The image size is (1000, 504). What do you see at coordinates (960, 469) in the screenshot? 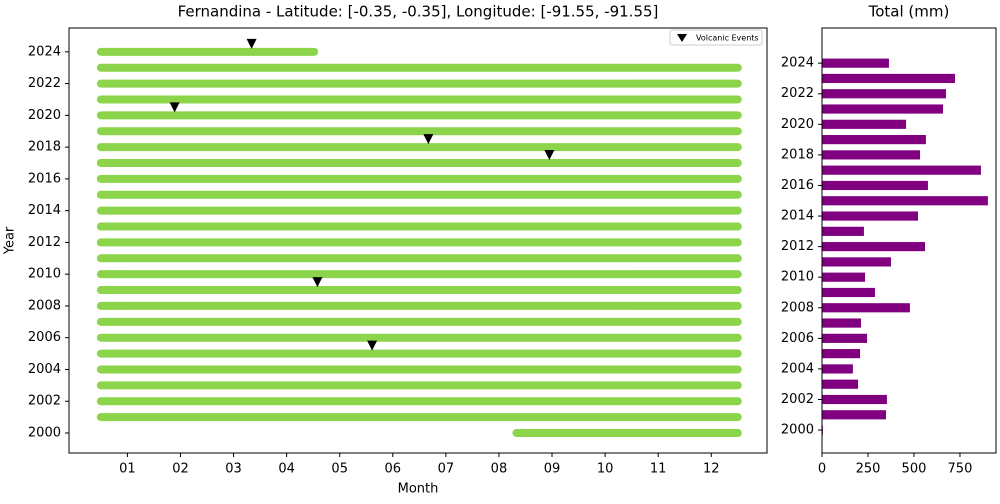
I see `x-tick-label: 750` at bounding box center [960, 469].